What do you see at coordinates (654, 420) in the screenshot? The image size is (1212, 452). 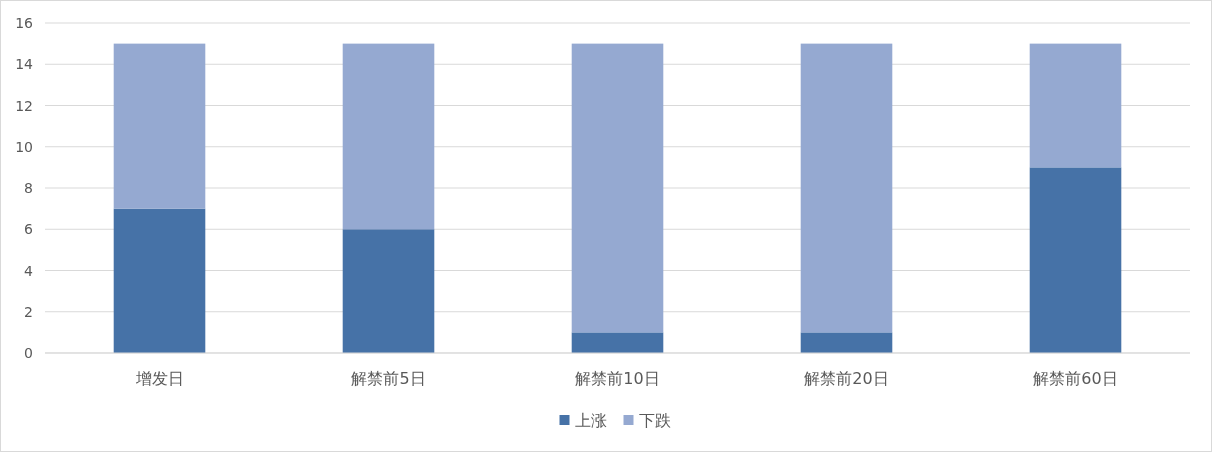 I see `legend-label: 下跌` at bounding box center [654, 420].